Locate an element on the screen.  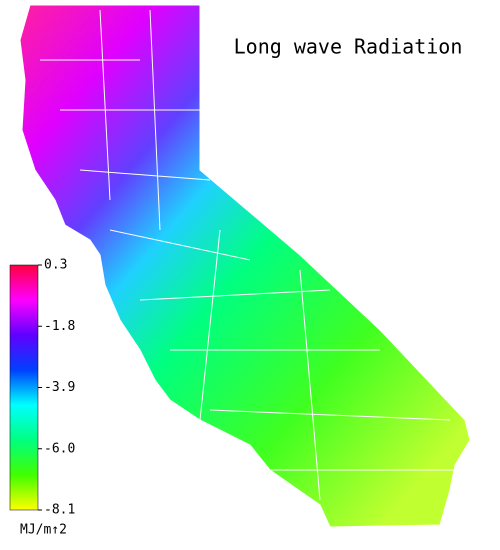
colorbar-tick-label: -6.0 is located at coordinates (59, 448).